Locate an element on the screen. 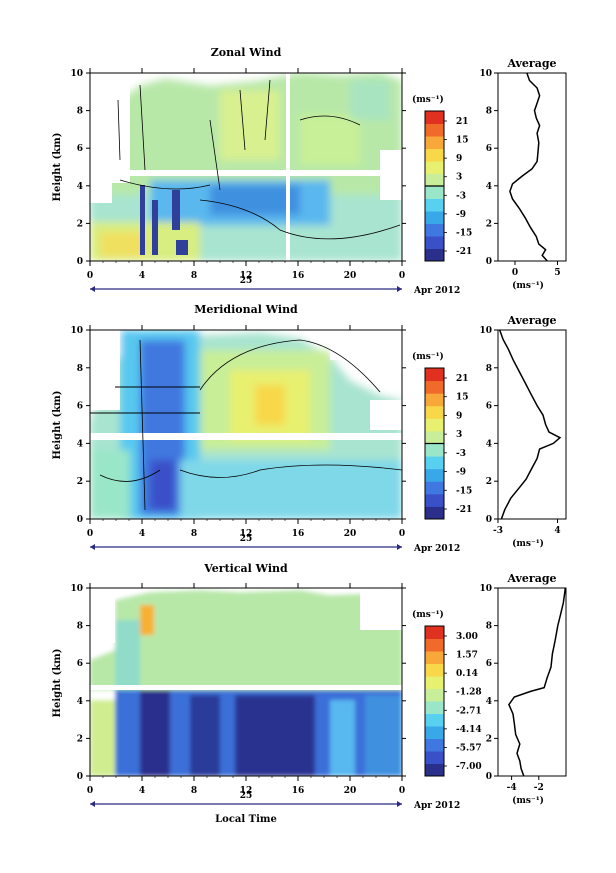 This screenshot has width=616, height=873. meridional-title: Meridional Wind is located at coordinates (246, 309).